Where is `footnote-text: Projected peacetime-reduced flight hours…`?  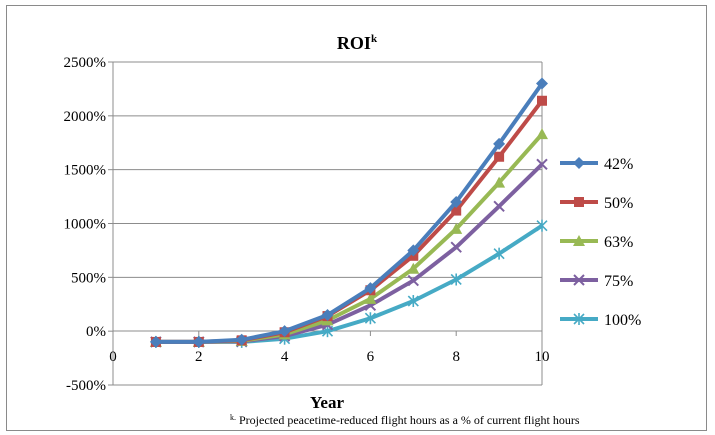
footnote-text: Projected peacetime-reduced flight hours… is located at coordinates (409, 420).